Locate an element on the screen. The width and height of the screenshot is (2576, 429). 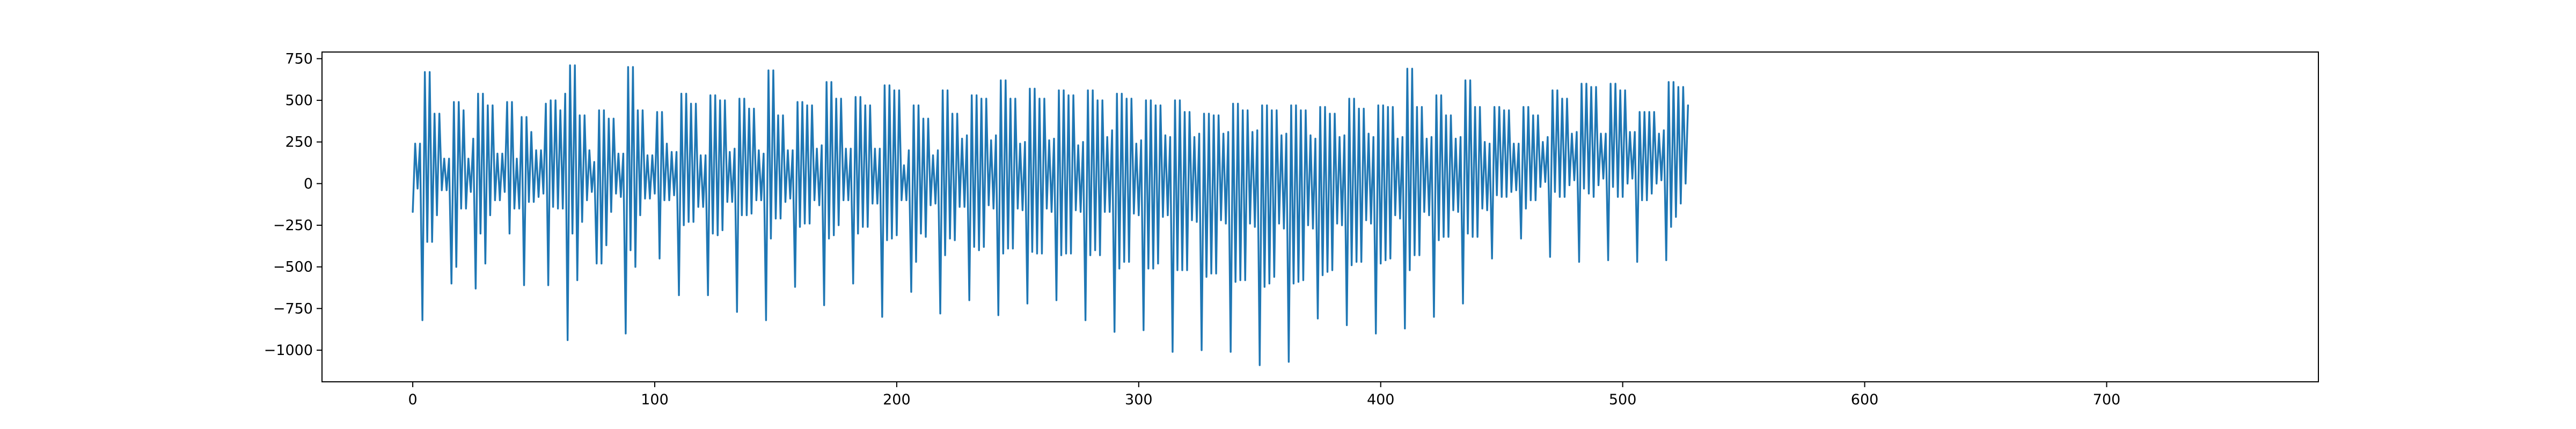
x-tick-label: 500 is located at coordinates (1623, 399).